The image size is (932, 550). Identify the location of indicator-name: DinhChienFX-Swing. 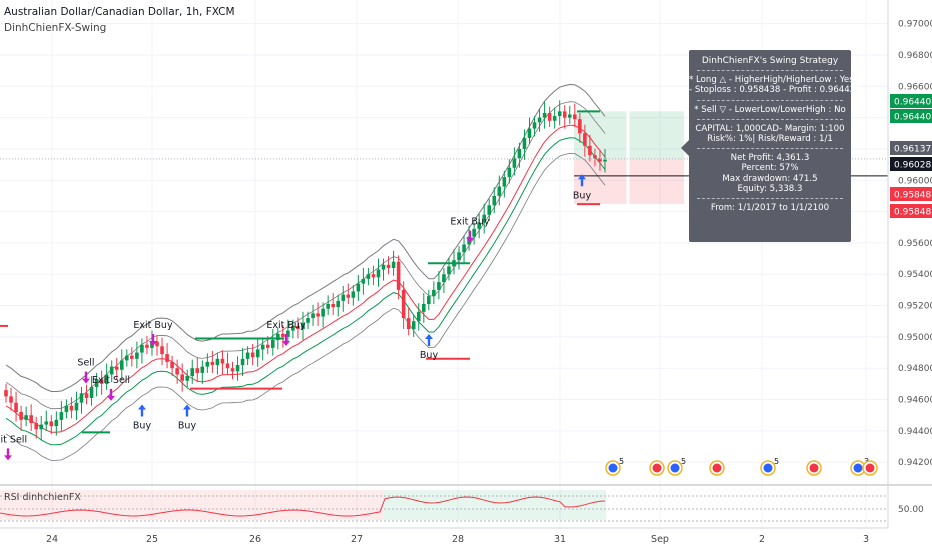
(55, 28).